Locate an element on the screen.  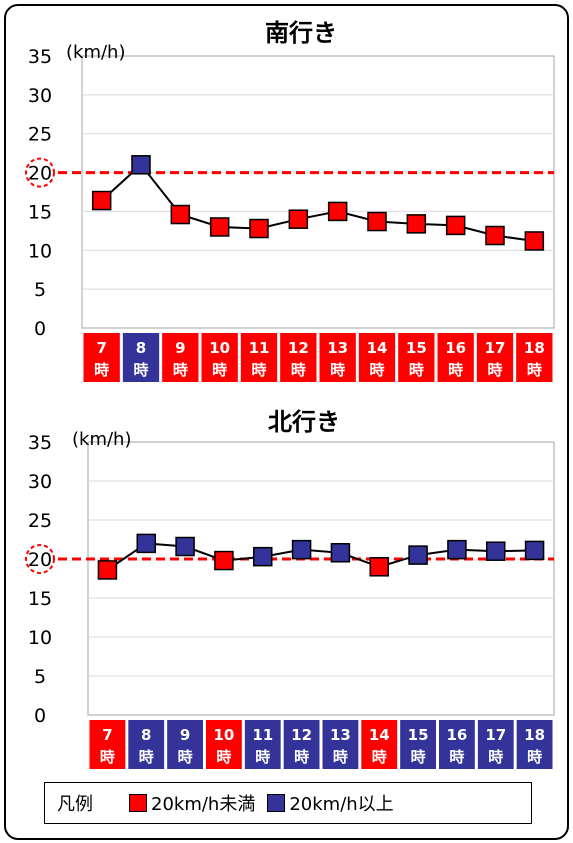
legend: 凡例 20km/h未満 20km/h以上 is located at coordinates (288, 803).